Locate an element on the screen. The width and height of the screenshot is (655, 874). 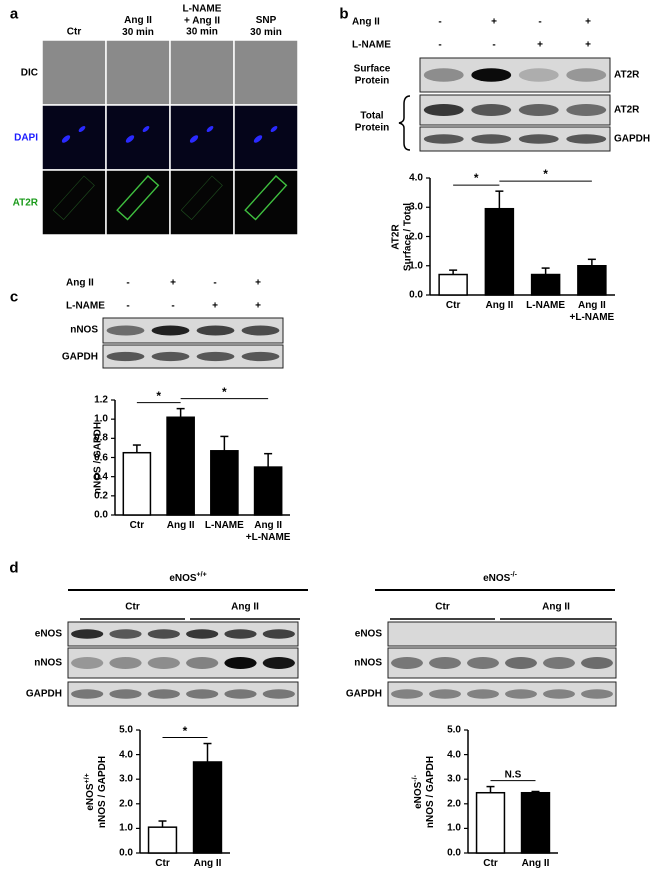
y-tick-label: 0.6 is located at coordinates (101, 457).